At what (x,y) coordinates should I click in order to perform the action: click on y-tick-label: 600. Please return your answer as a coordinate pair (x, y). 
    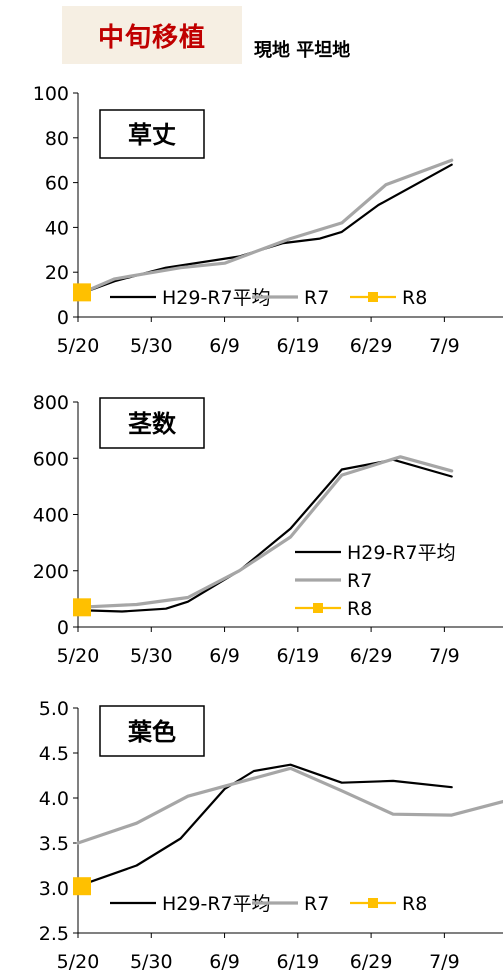
    Looking at the image, I should click on (51, 459).